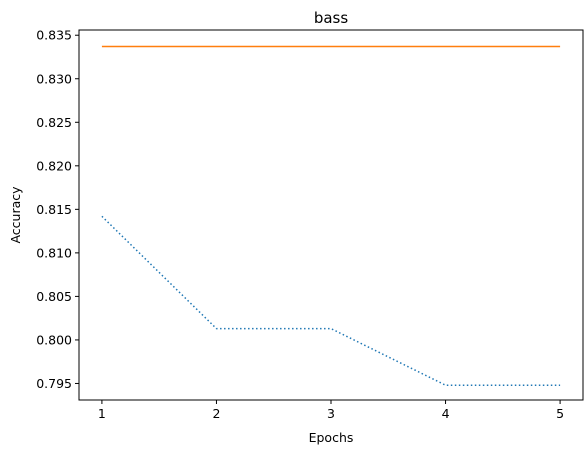 Image resolution: width=584 pixels, height=455 pixels. Describe the element at coordinates (216, 413) in the screenshot. I see `x-tick-label: 2` at that location.